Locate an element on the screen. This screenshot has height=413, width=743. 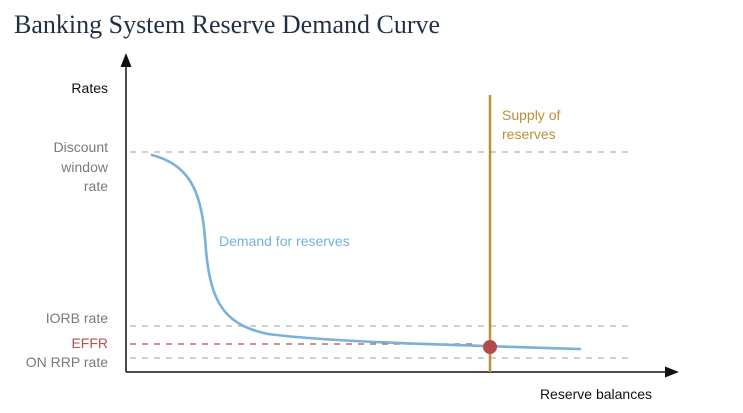
on-rrp-rate-label: ON RRP rate is located at coordinates (67, 362).